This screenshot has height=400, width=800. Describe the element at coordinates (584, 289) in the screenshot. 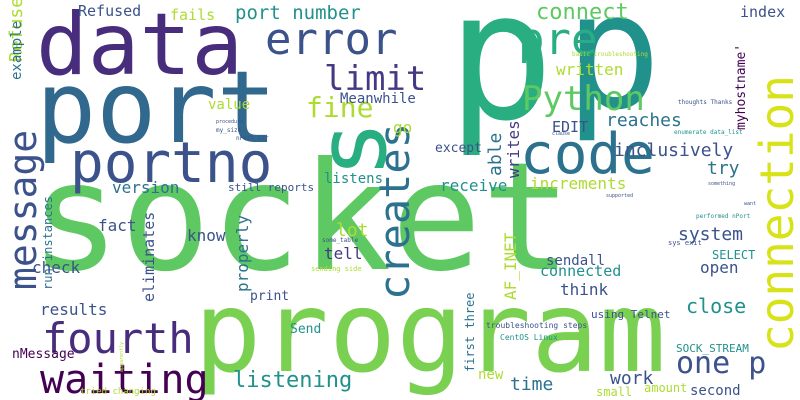

I see `word-think: think` at that location.